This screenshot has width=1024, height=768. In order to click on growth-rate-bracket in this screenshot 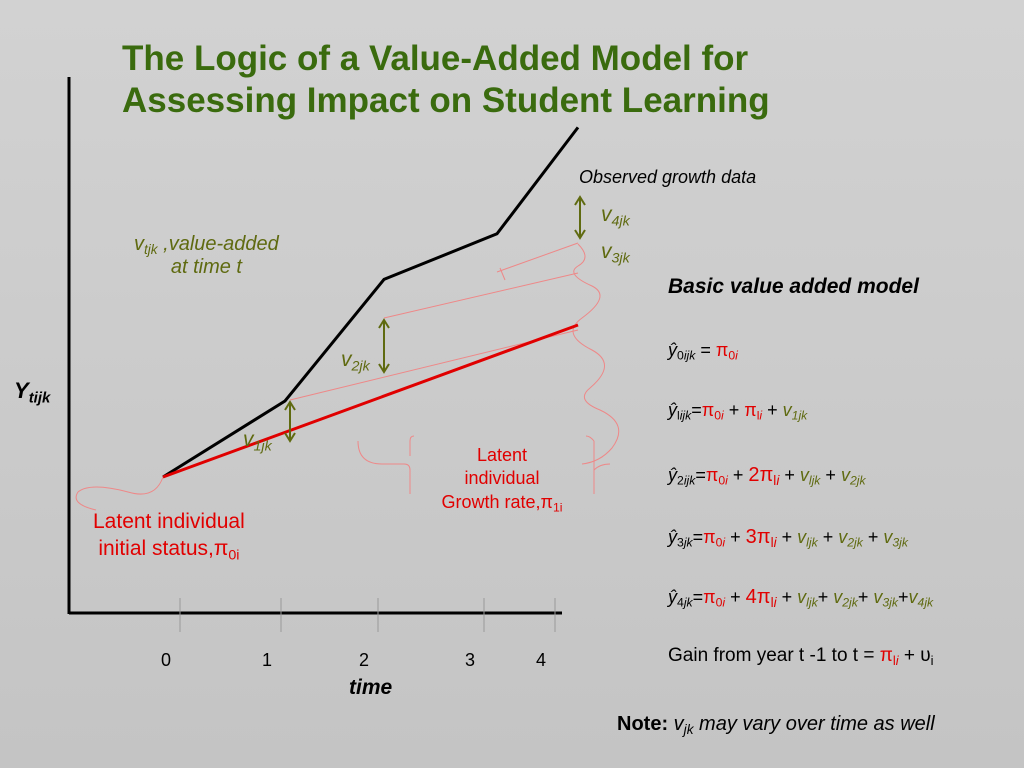, I will do `click(484, 464)`.